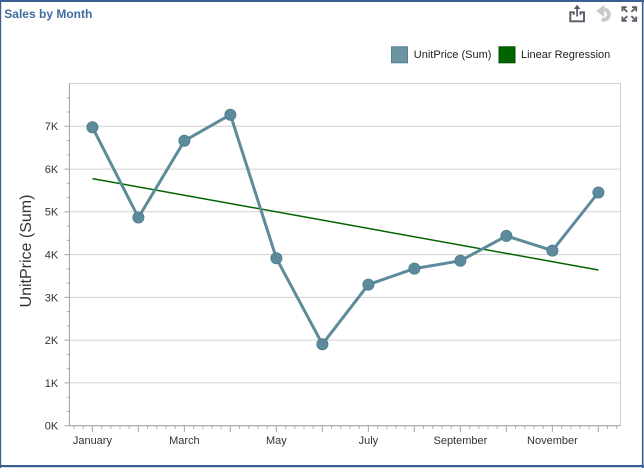  I want to click on svg-text: 0K, so click(52, 427).